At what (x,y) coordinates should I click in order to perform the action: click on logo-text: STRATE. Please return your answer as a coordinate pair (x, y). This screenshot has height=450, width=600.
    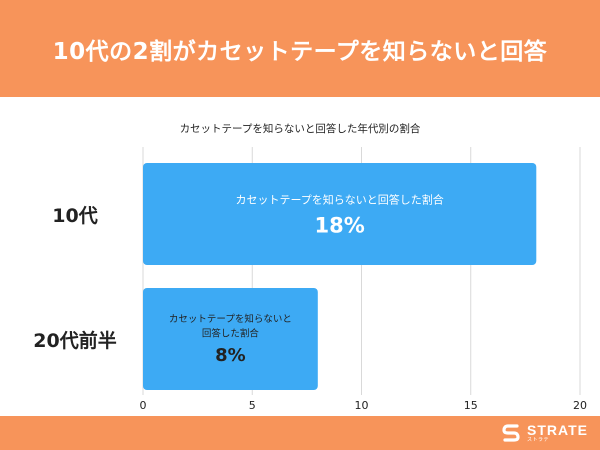
    Looking at the image, I should click on (557, 430).